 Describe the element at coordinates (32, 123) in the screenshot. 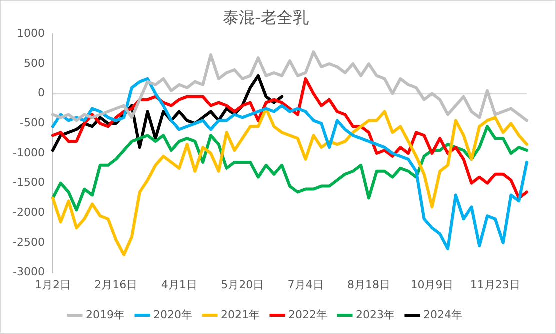

I see `y-tick-label: -500` at that location.